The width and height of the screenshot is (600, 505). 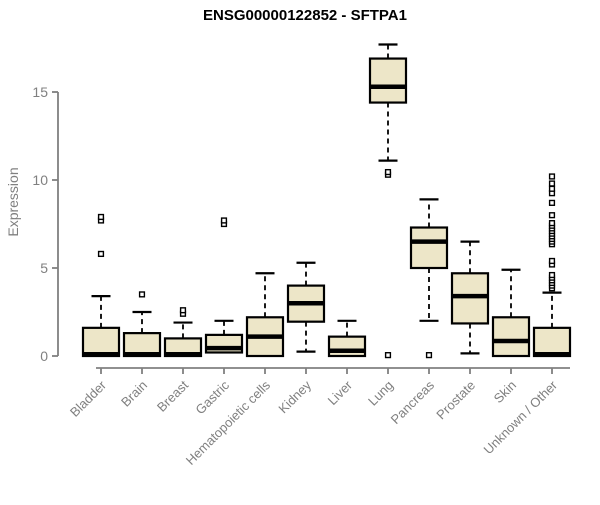 I want to click on box-bladder, so click(x=101, y=285).